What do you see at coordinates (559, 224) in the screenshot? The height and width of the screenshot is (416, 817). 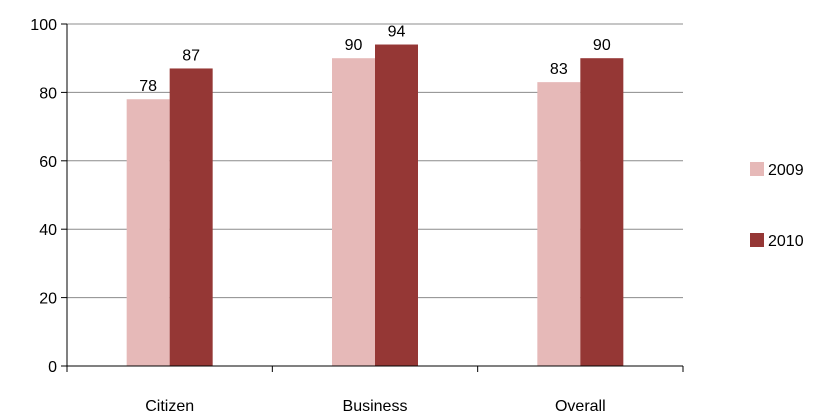 I see `bar-2009-overall` at bounding box center [559, 224].